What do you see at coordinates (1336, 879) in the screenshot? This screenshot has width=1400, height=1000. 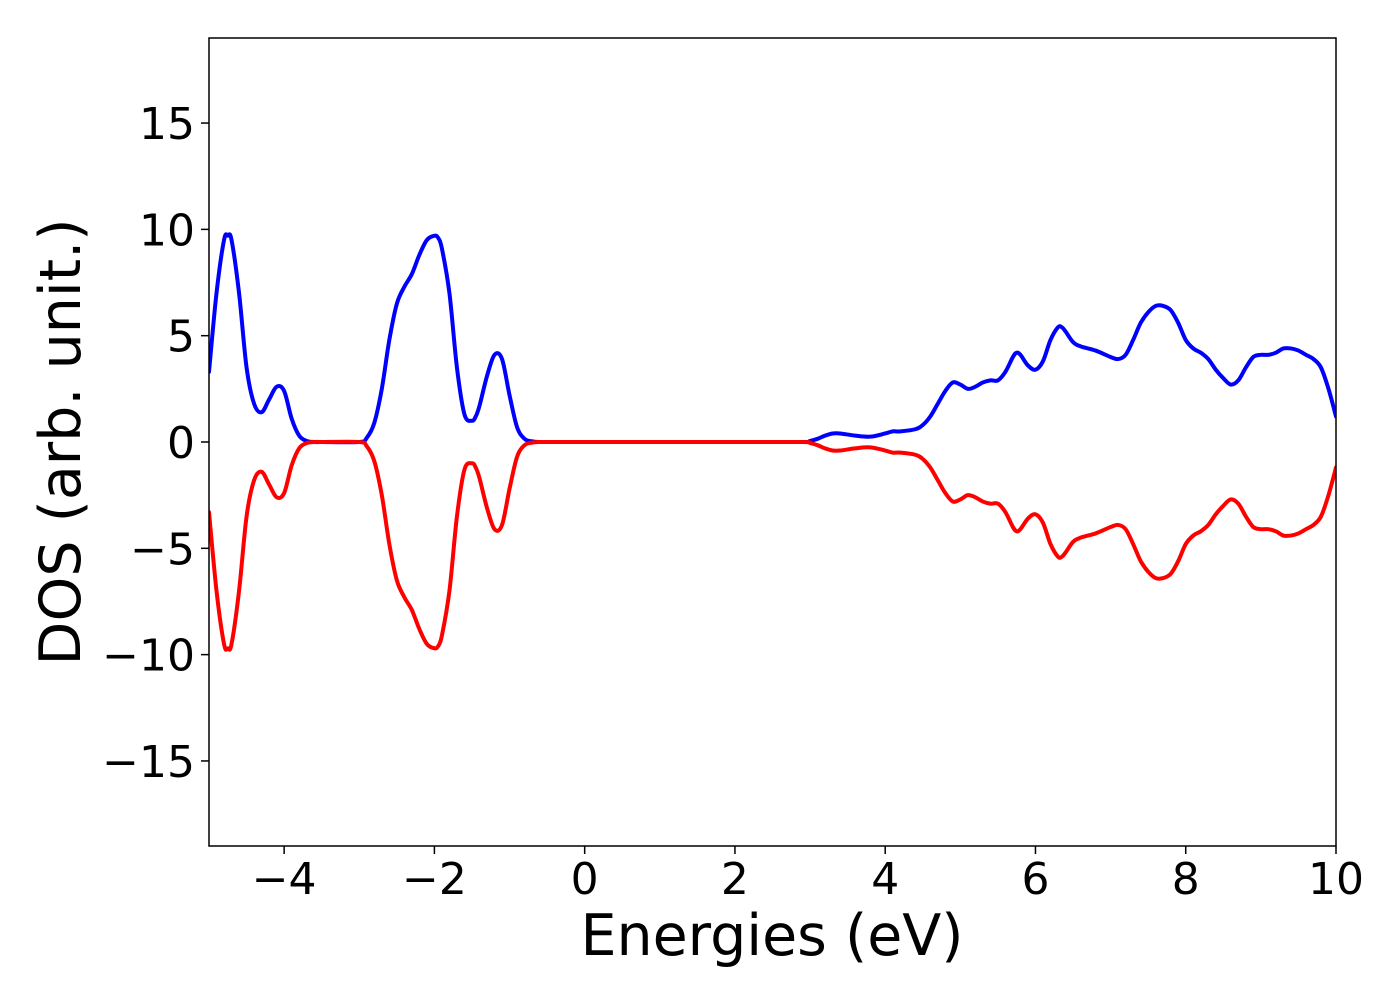 I see `x-tick-label: 10` at bounding box center [1336, 879].